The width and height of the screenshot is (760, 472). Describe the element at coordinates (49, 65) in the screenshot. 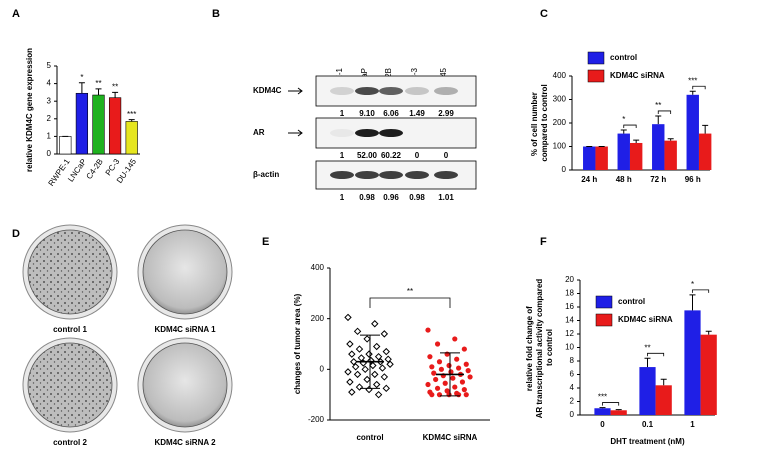

I see `y-tick-label: 5` at that location.